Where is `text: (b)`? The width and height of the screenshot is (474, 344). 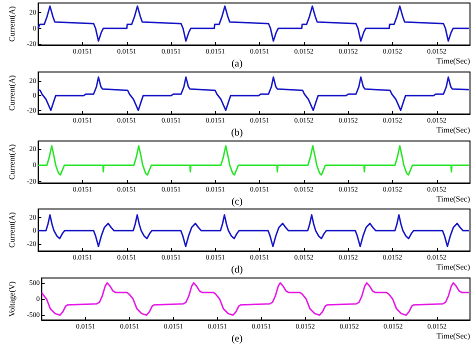
text: (b) is located at coordinates (237, 132).